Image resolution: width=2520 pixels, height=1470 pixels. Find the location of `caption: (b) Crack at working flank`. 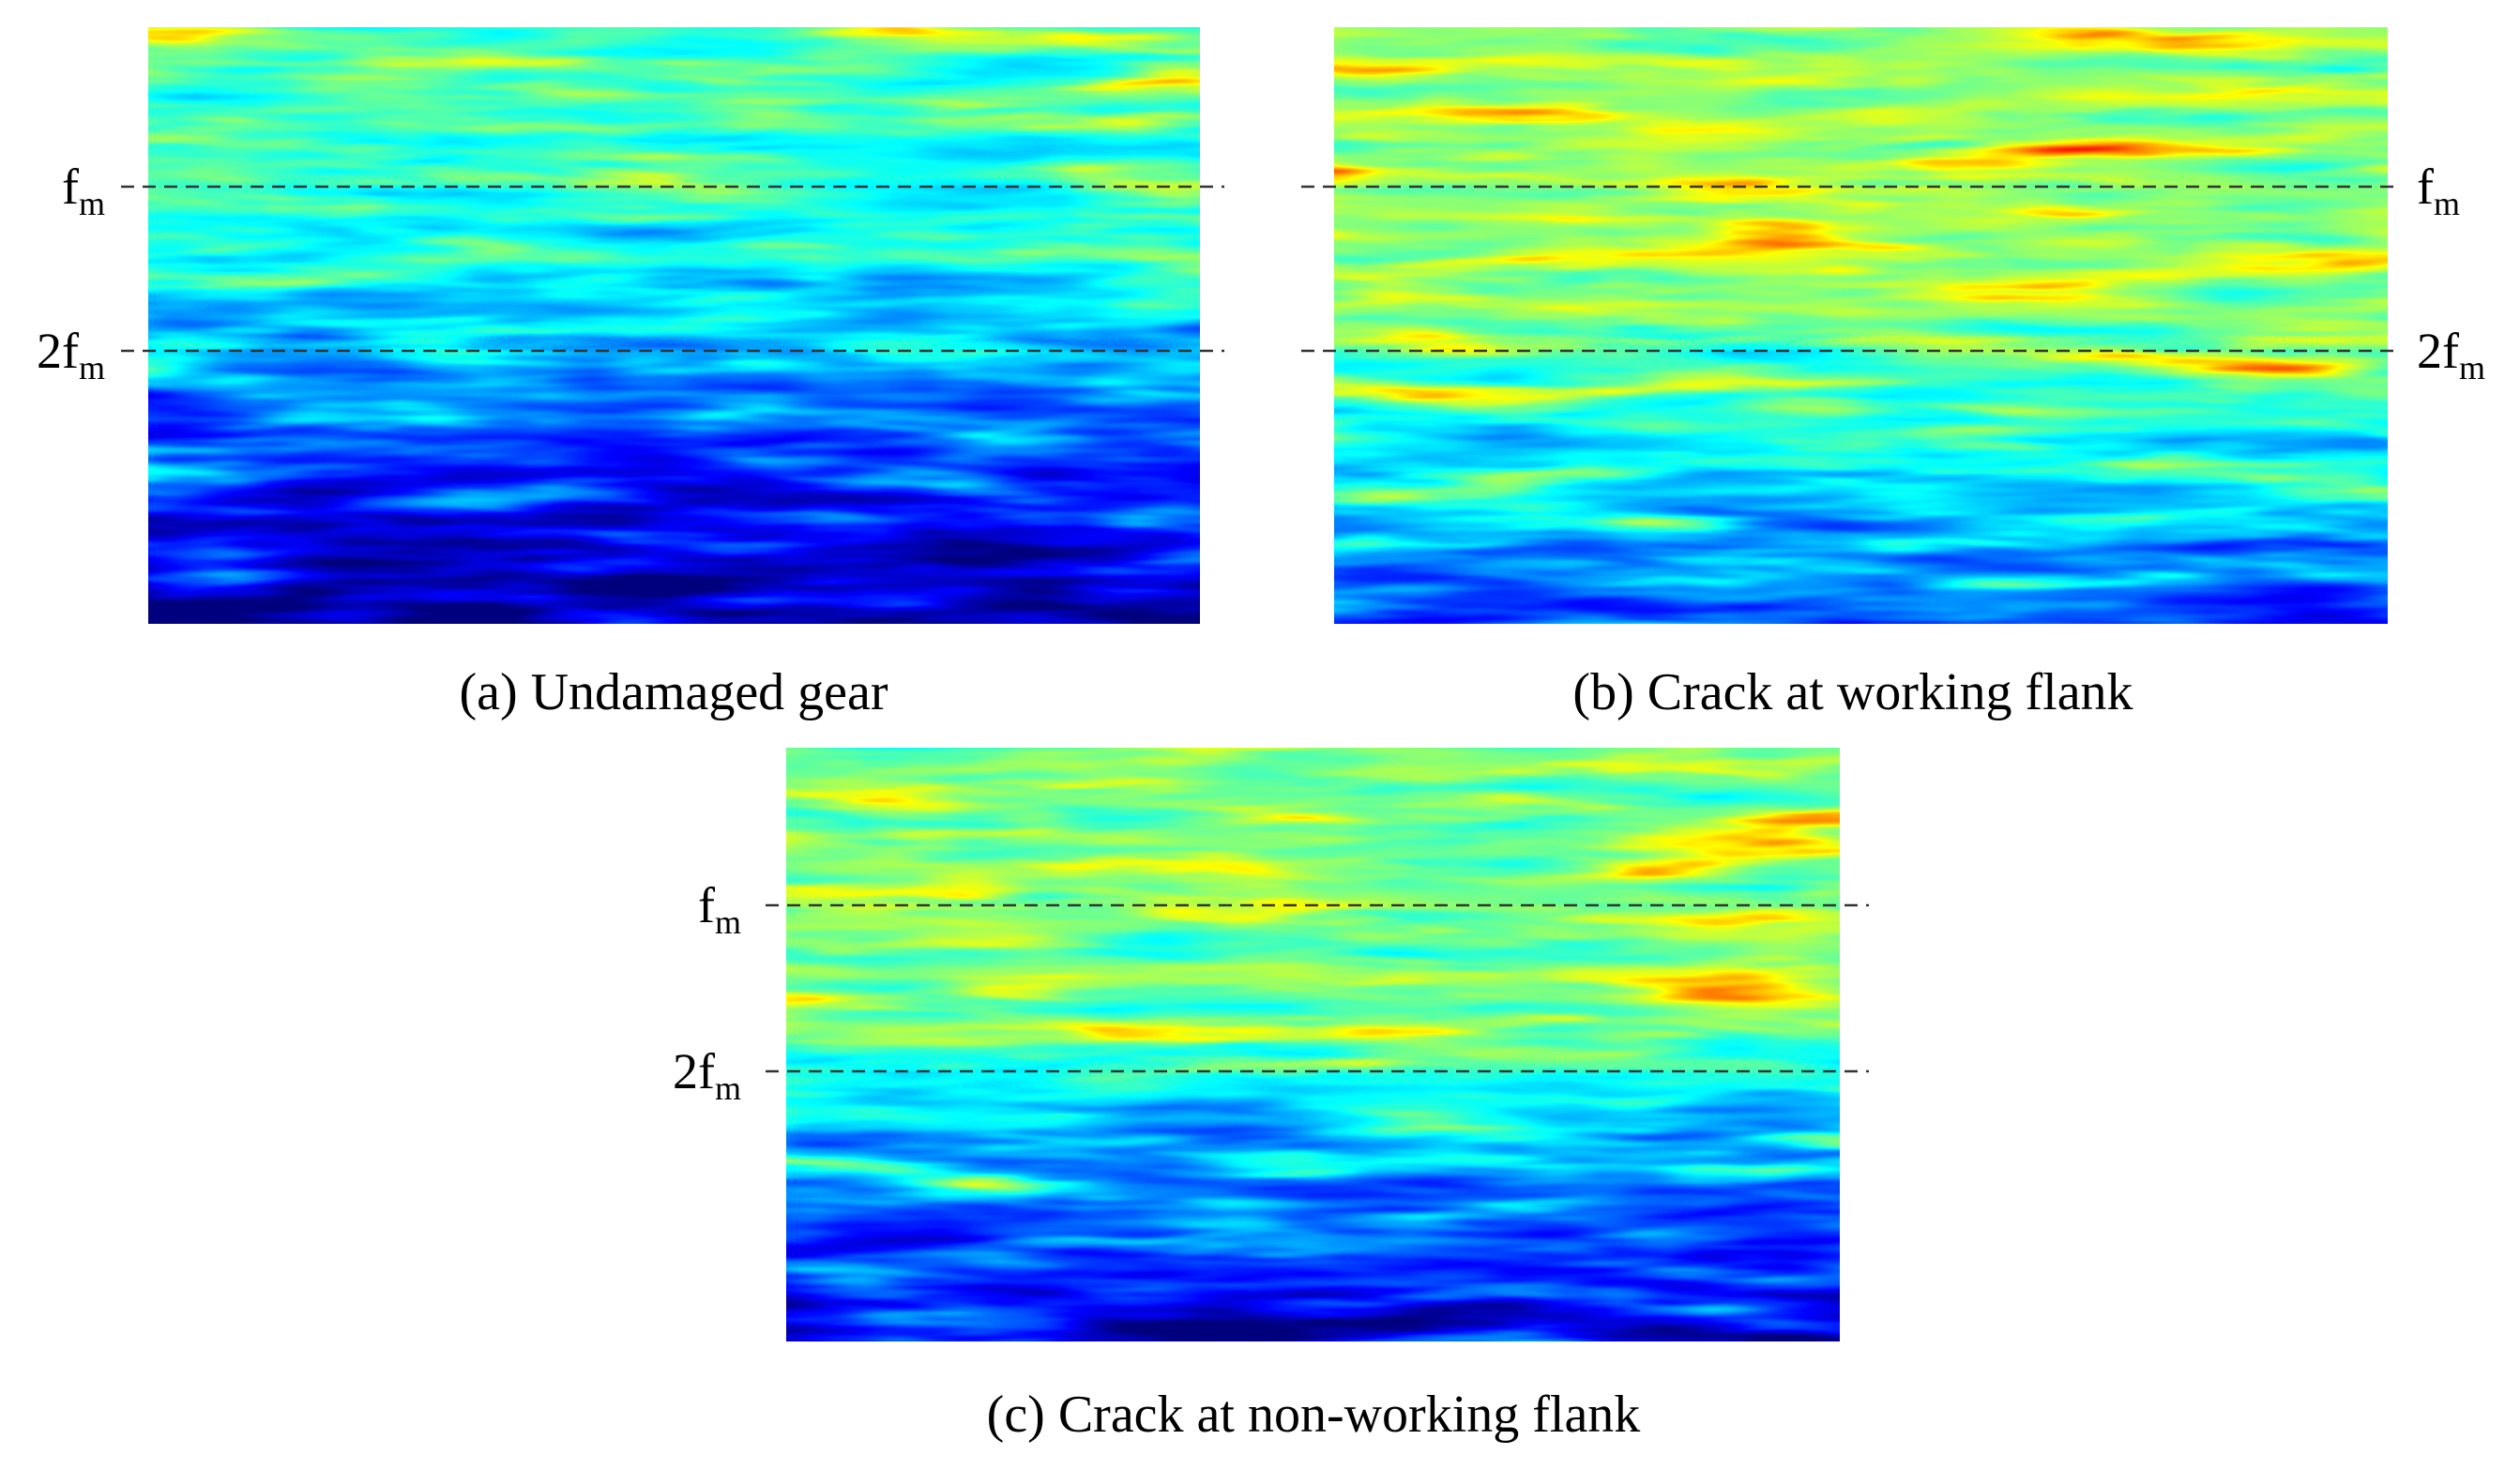

caption: (b) Crack at working flank is located at coordinates (1852, 692).